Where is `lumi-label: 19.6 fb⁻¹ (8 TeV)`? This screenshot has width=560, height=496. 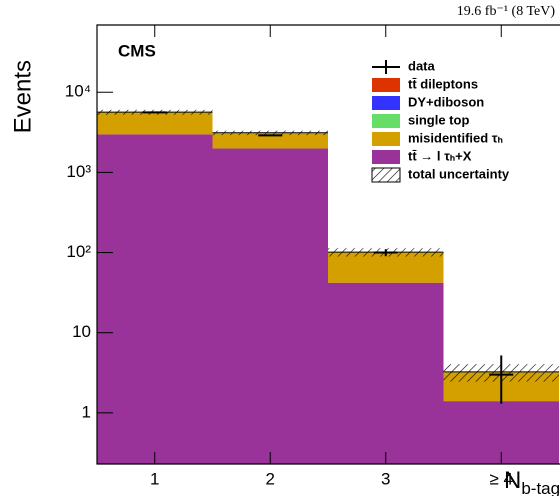 lumi-label: 19.6 fb⁻¹ (8 TeV) is located at coordinates (506, 11).